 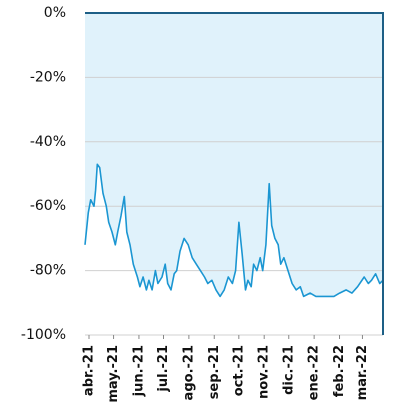 I want to click on x-tick-label: feb.-22, so click(x=339, y=371).